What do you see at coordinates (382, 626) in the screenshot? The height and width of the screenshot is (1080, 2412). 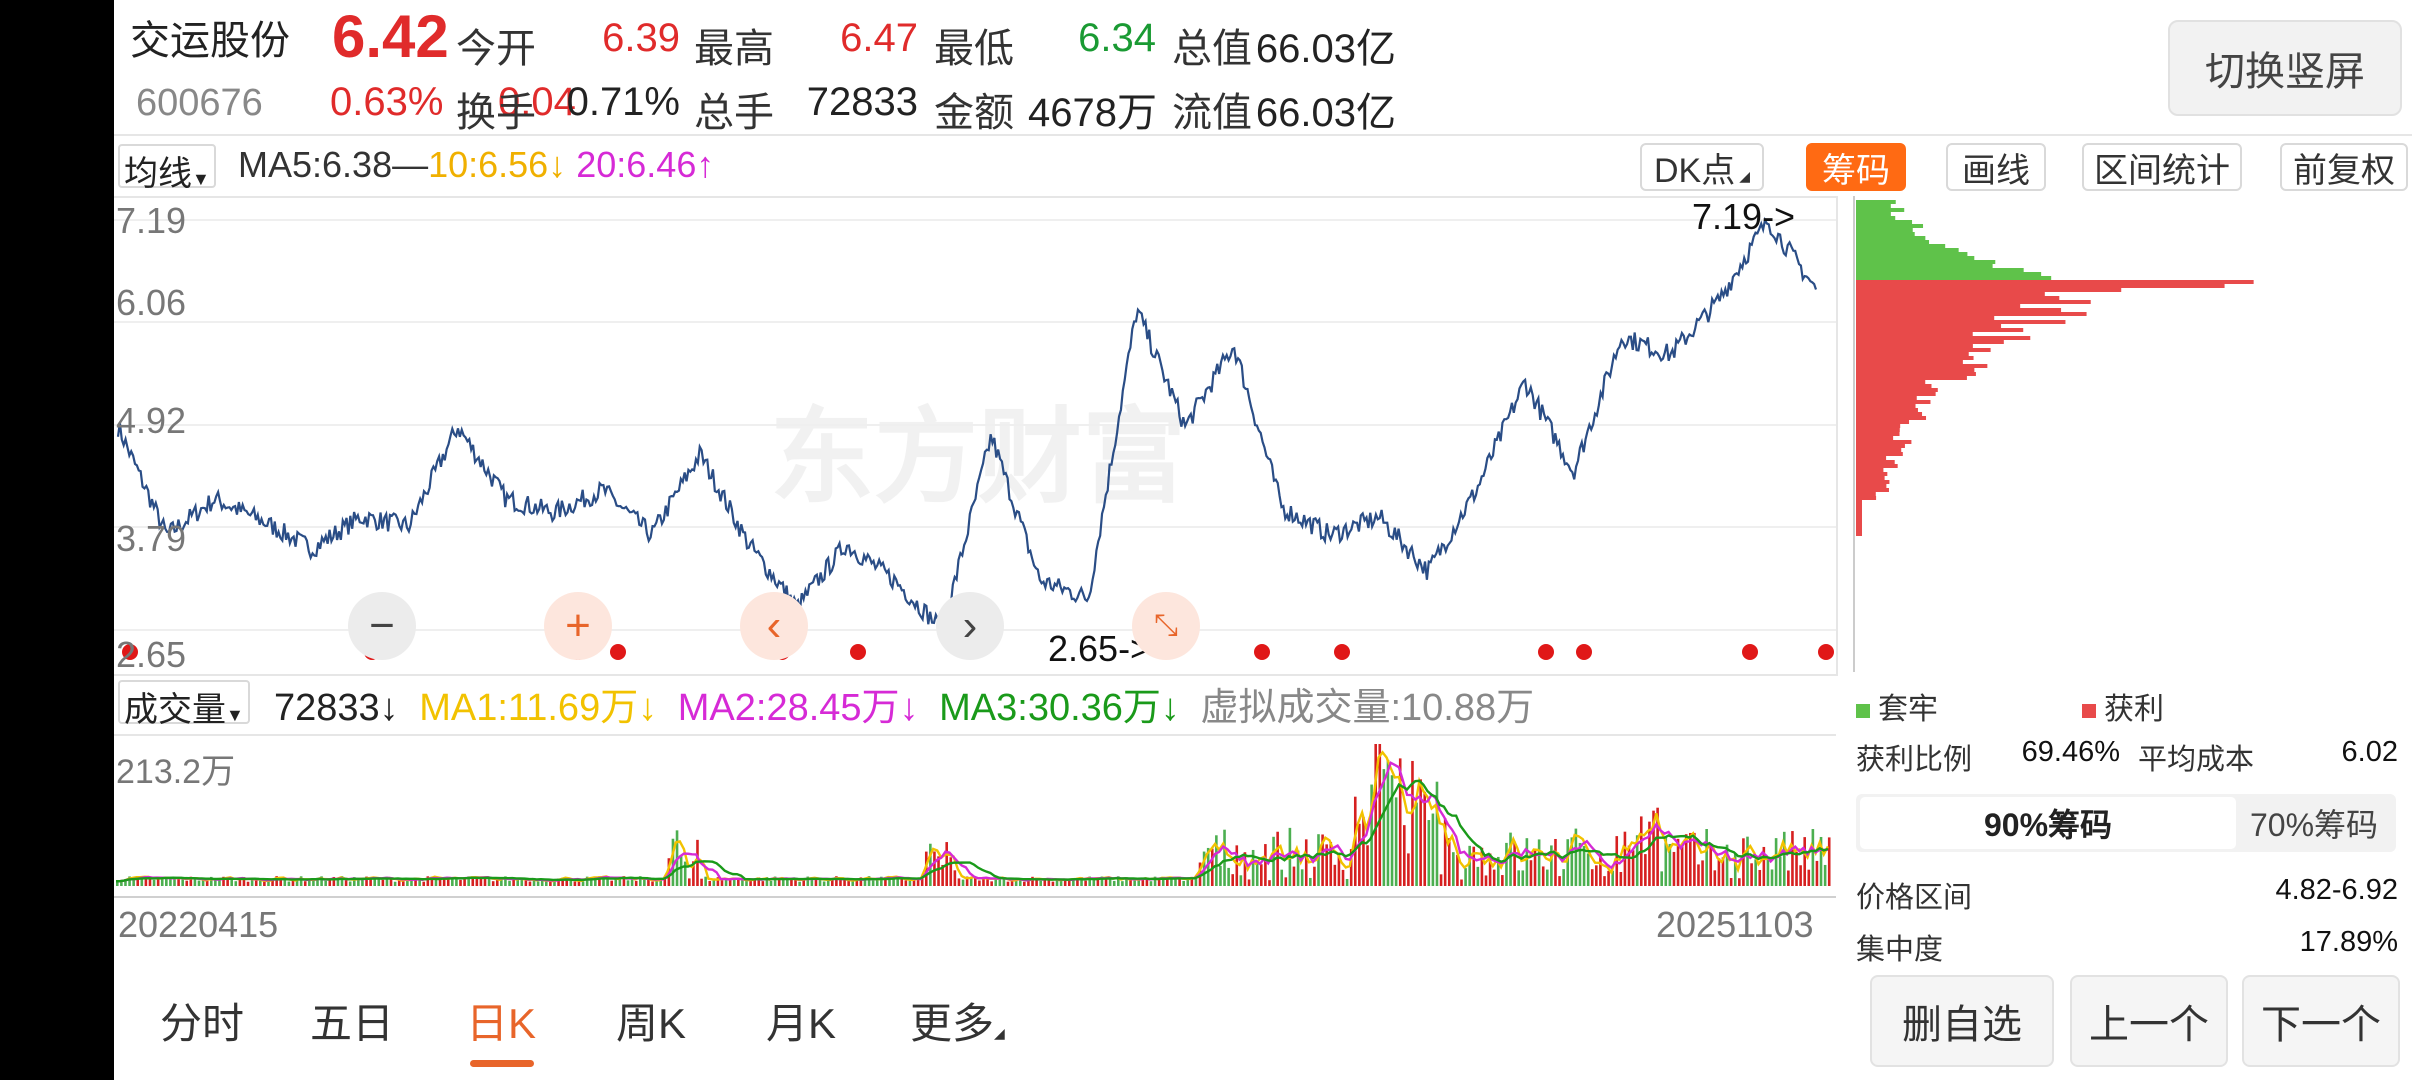 I see `zoom-out-button: −` at bounding box center [382, 626].